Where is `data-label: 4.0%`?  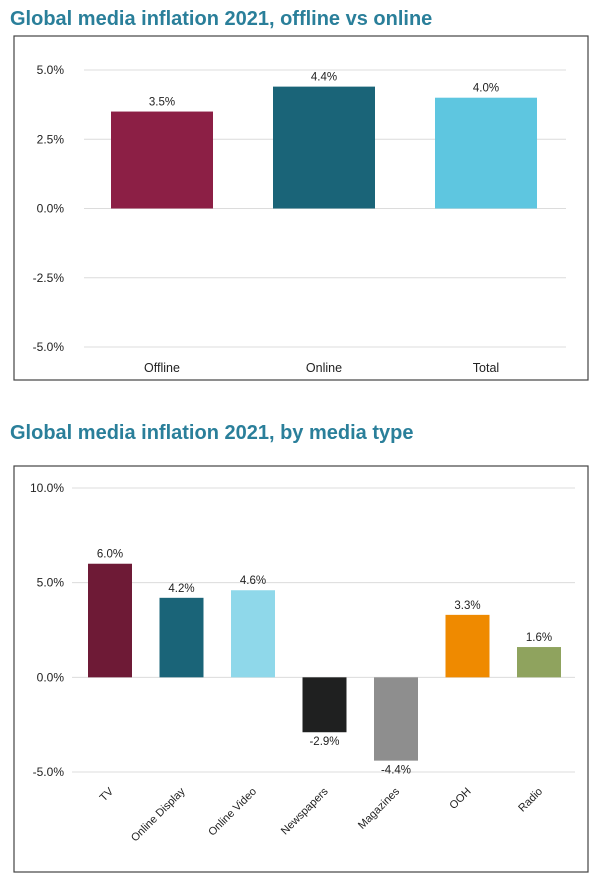 data-label: 4.0% is located at coordinates (486, 89).